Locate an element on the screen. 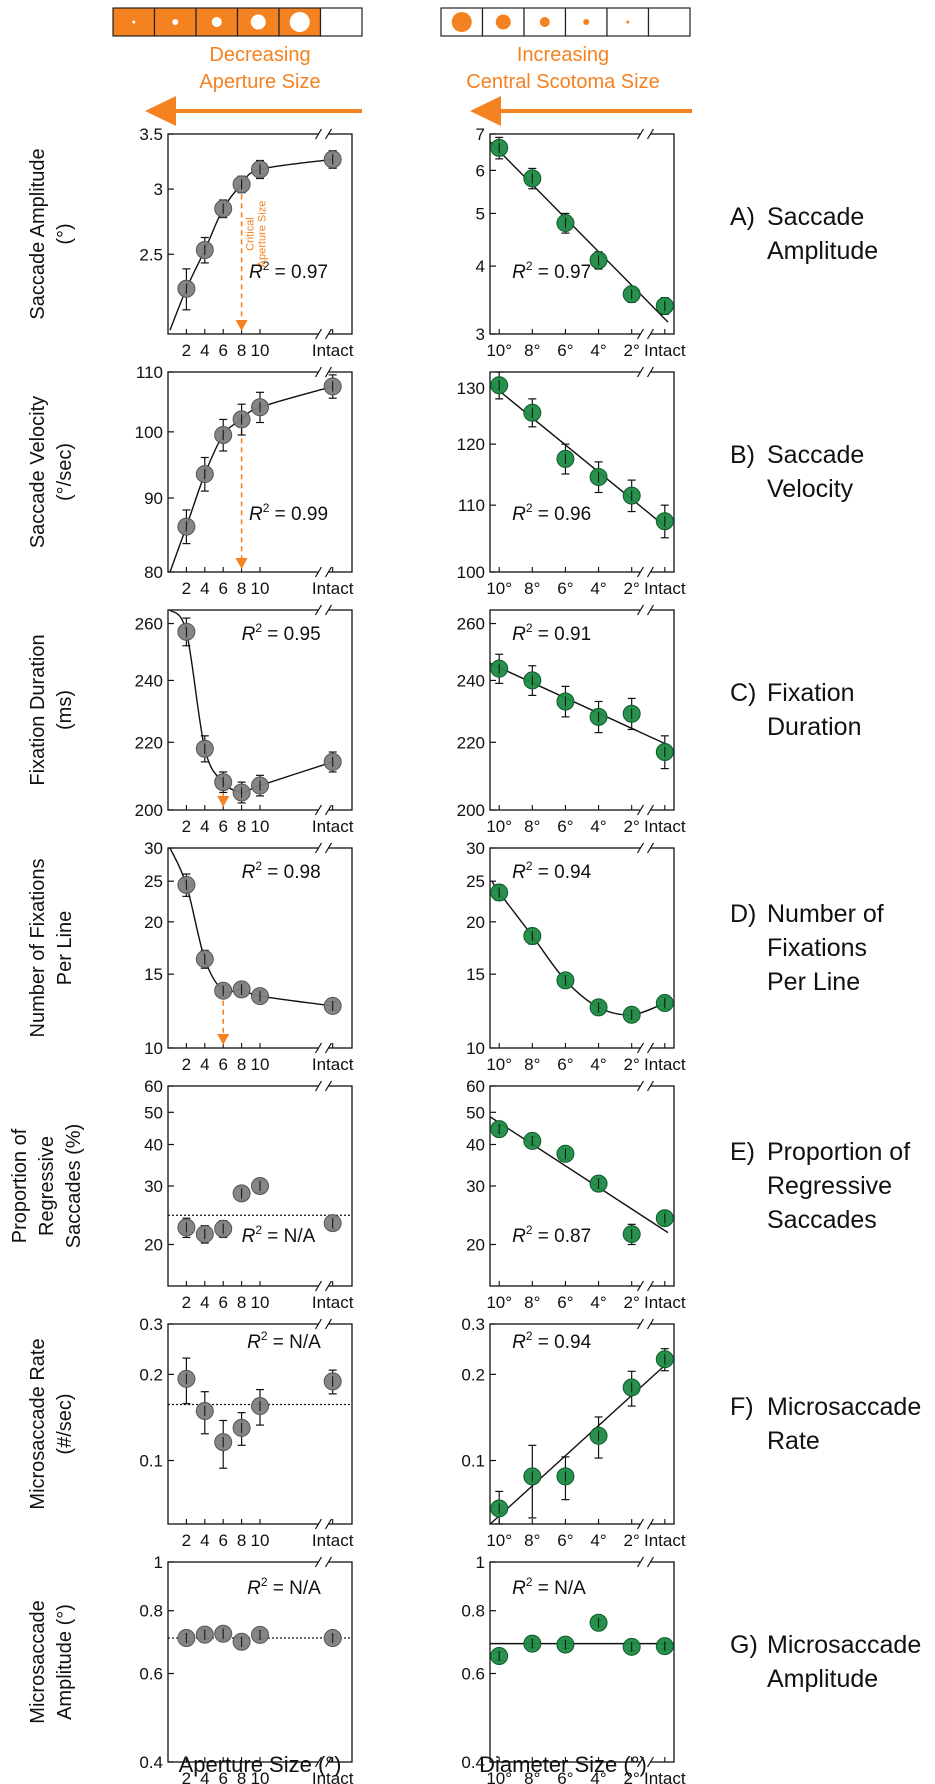  row-label-letter: C) is located at coordinates (743, 693).